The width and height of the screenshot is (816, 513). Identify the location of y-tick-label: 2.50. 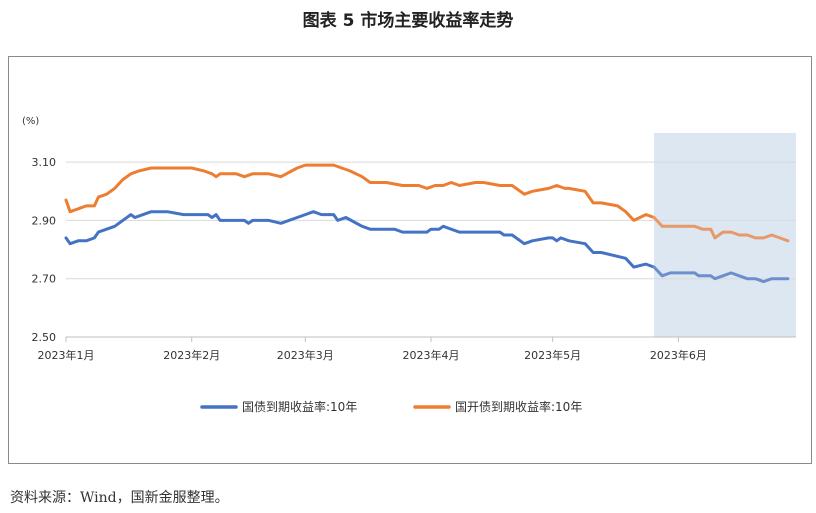
(44, 337).